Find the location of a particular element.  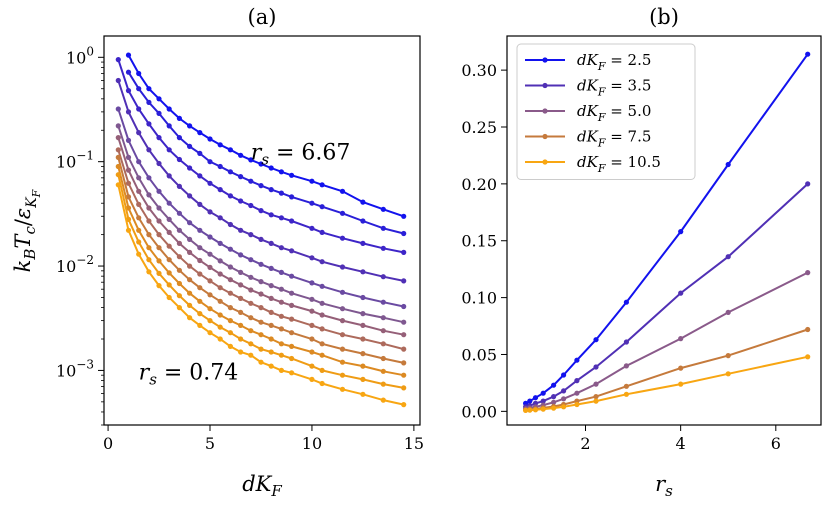

legend-entry: dKF = 7.5 is located at coordinates (588, 139).